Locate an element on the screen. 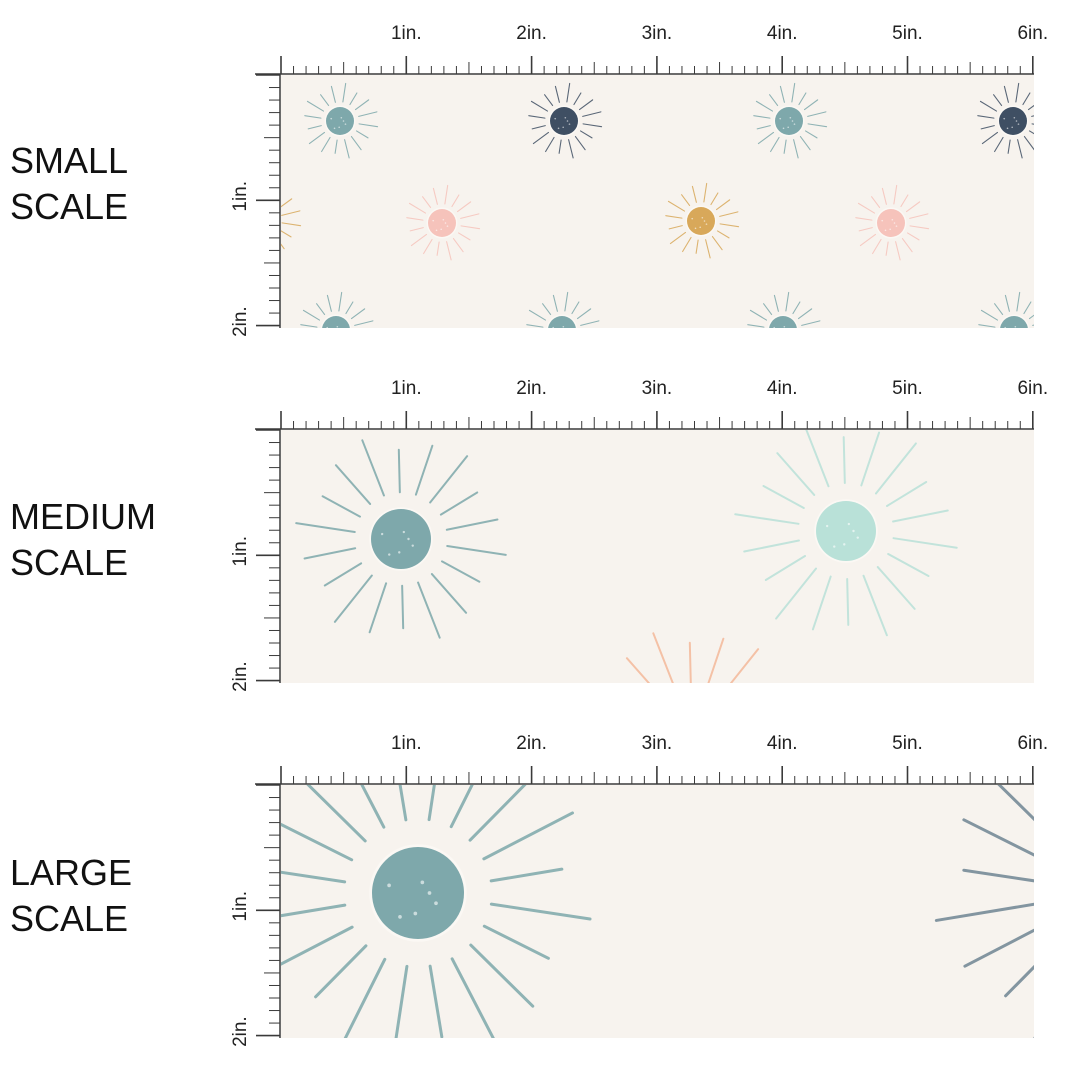 The height and width of the screenshot is (1080, 1080). medium-sun is located at coordinates (846, 533).